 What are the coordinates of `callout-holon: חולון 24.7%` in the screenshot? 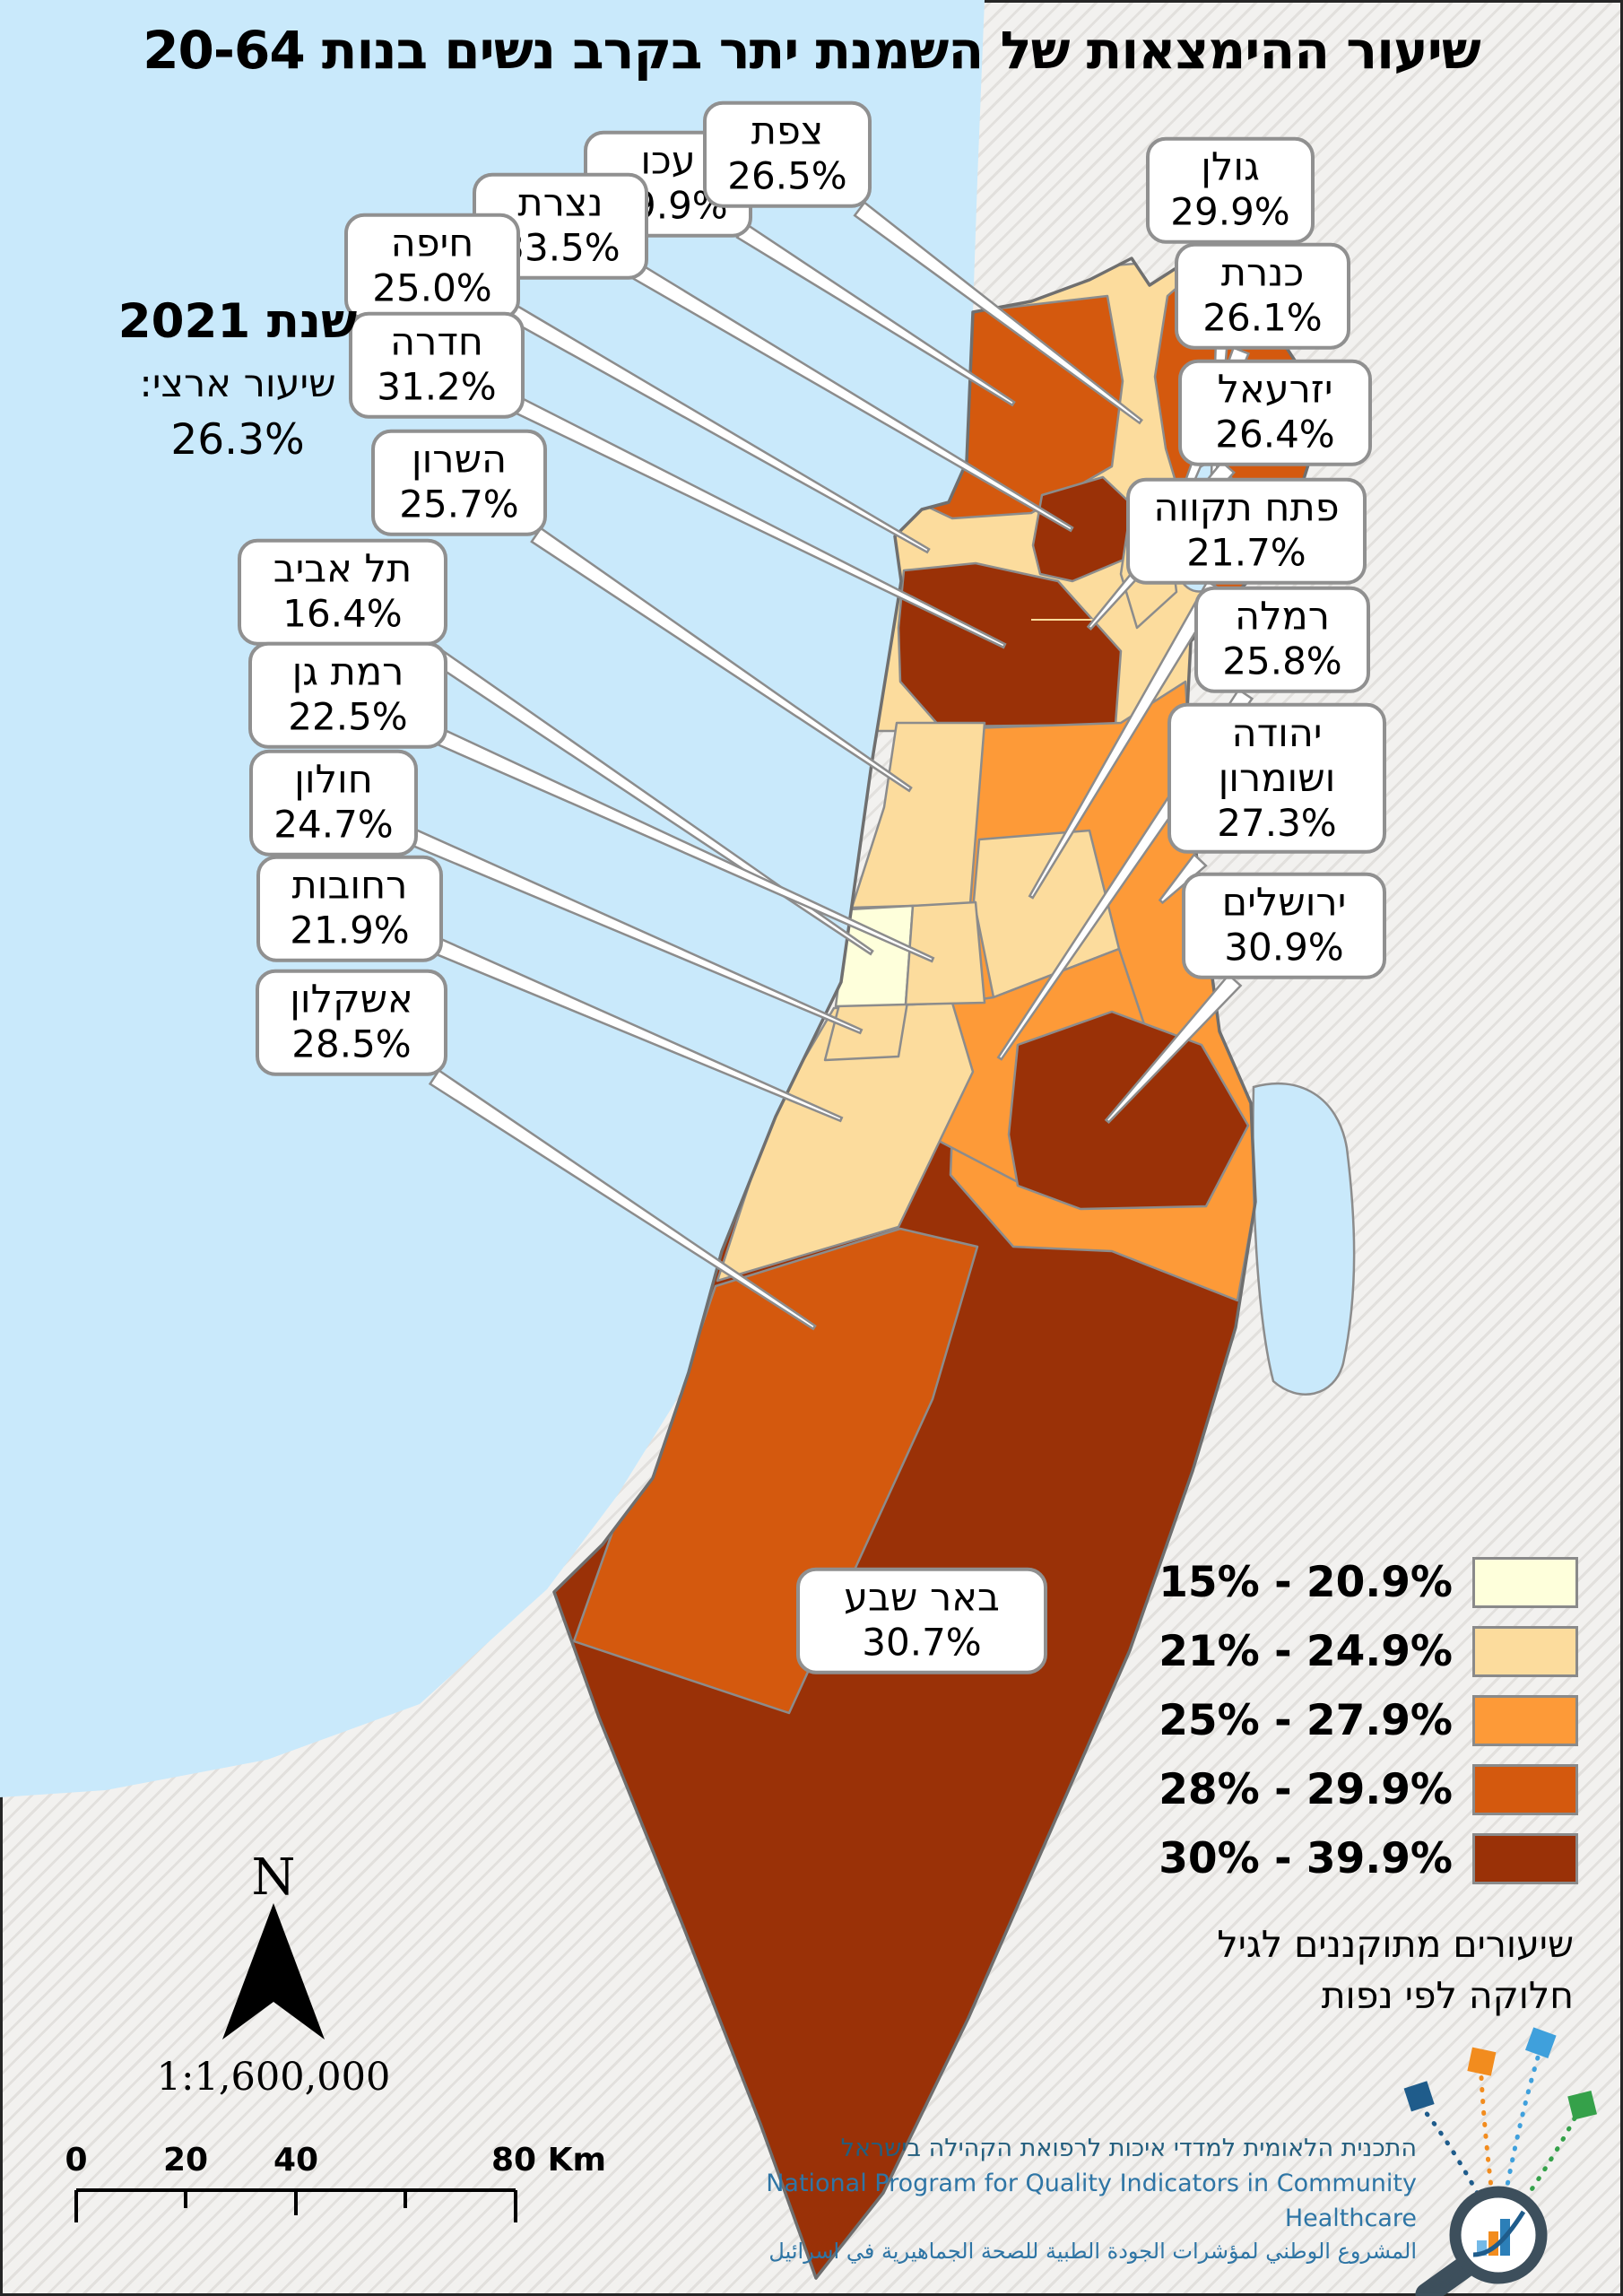 It's located at (333, 803).